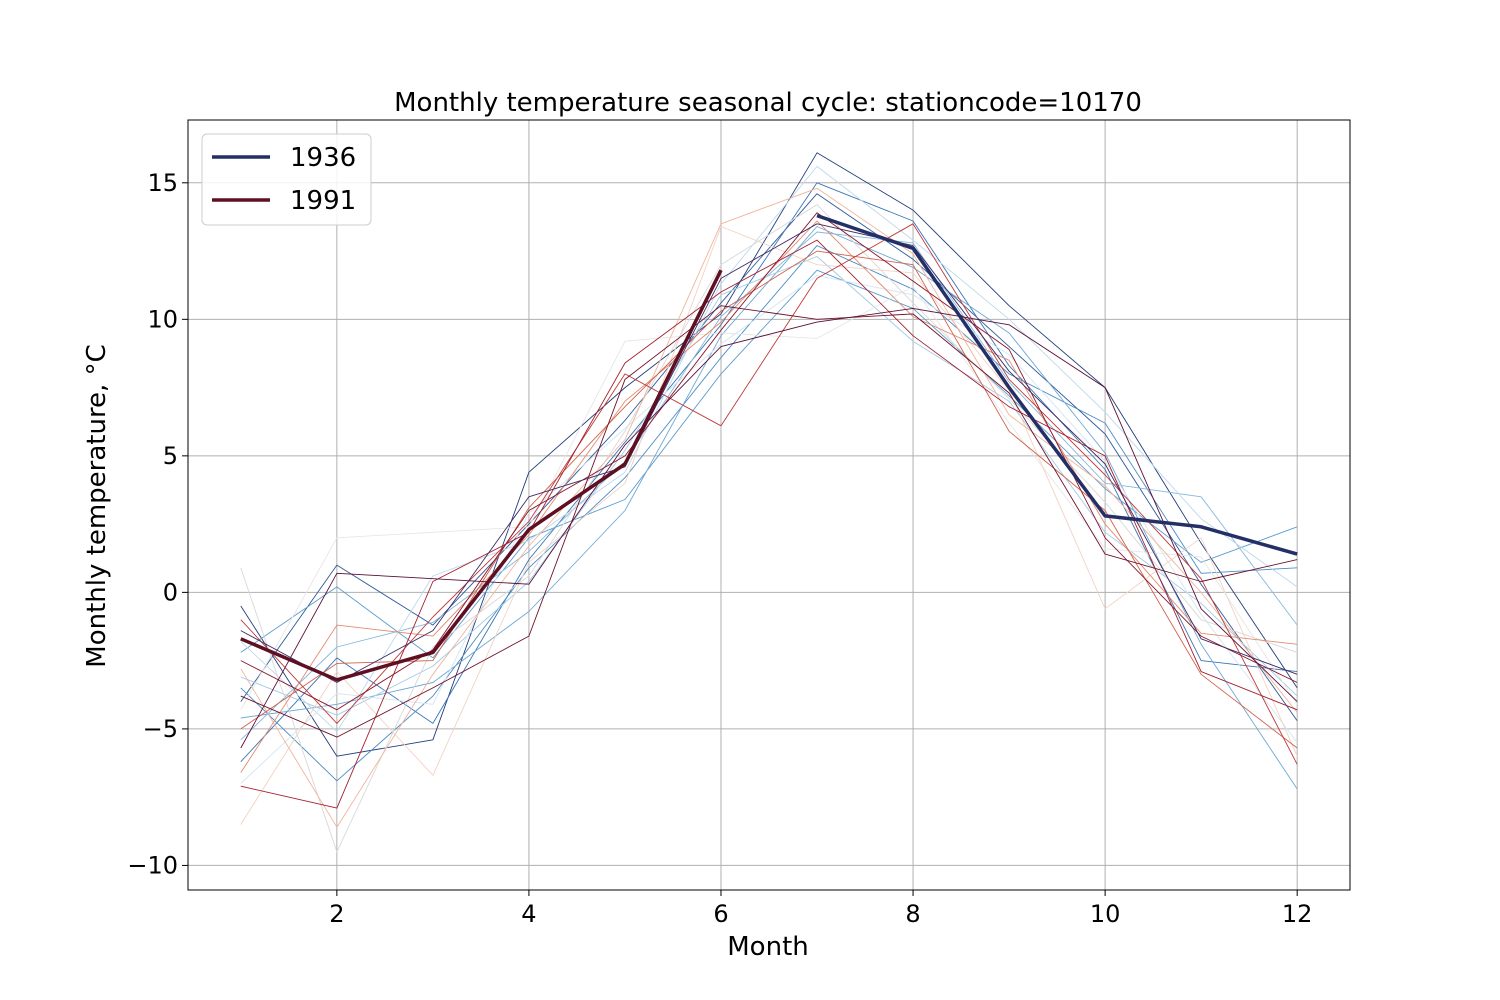 The image size is (1500, 1000). What do you see at coordinates (323, 158) in the screenshot?
I see `legend-label-1936: 1936` at bounding box center [323, 158].